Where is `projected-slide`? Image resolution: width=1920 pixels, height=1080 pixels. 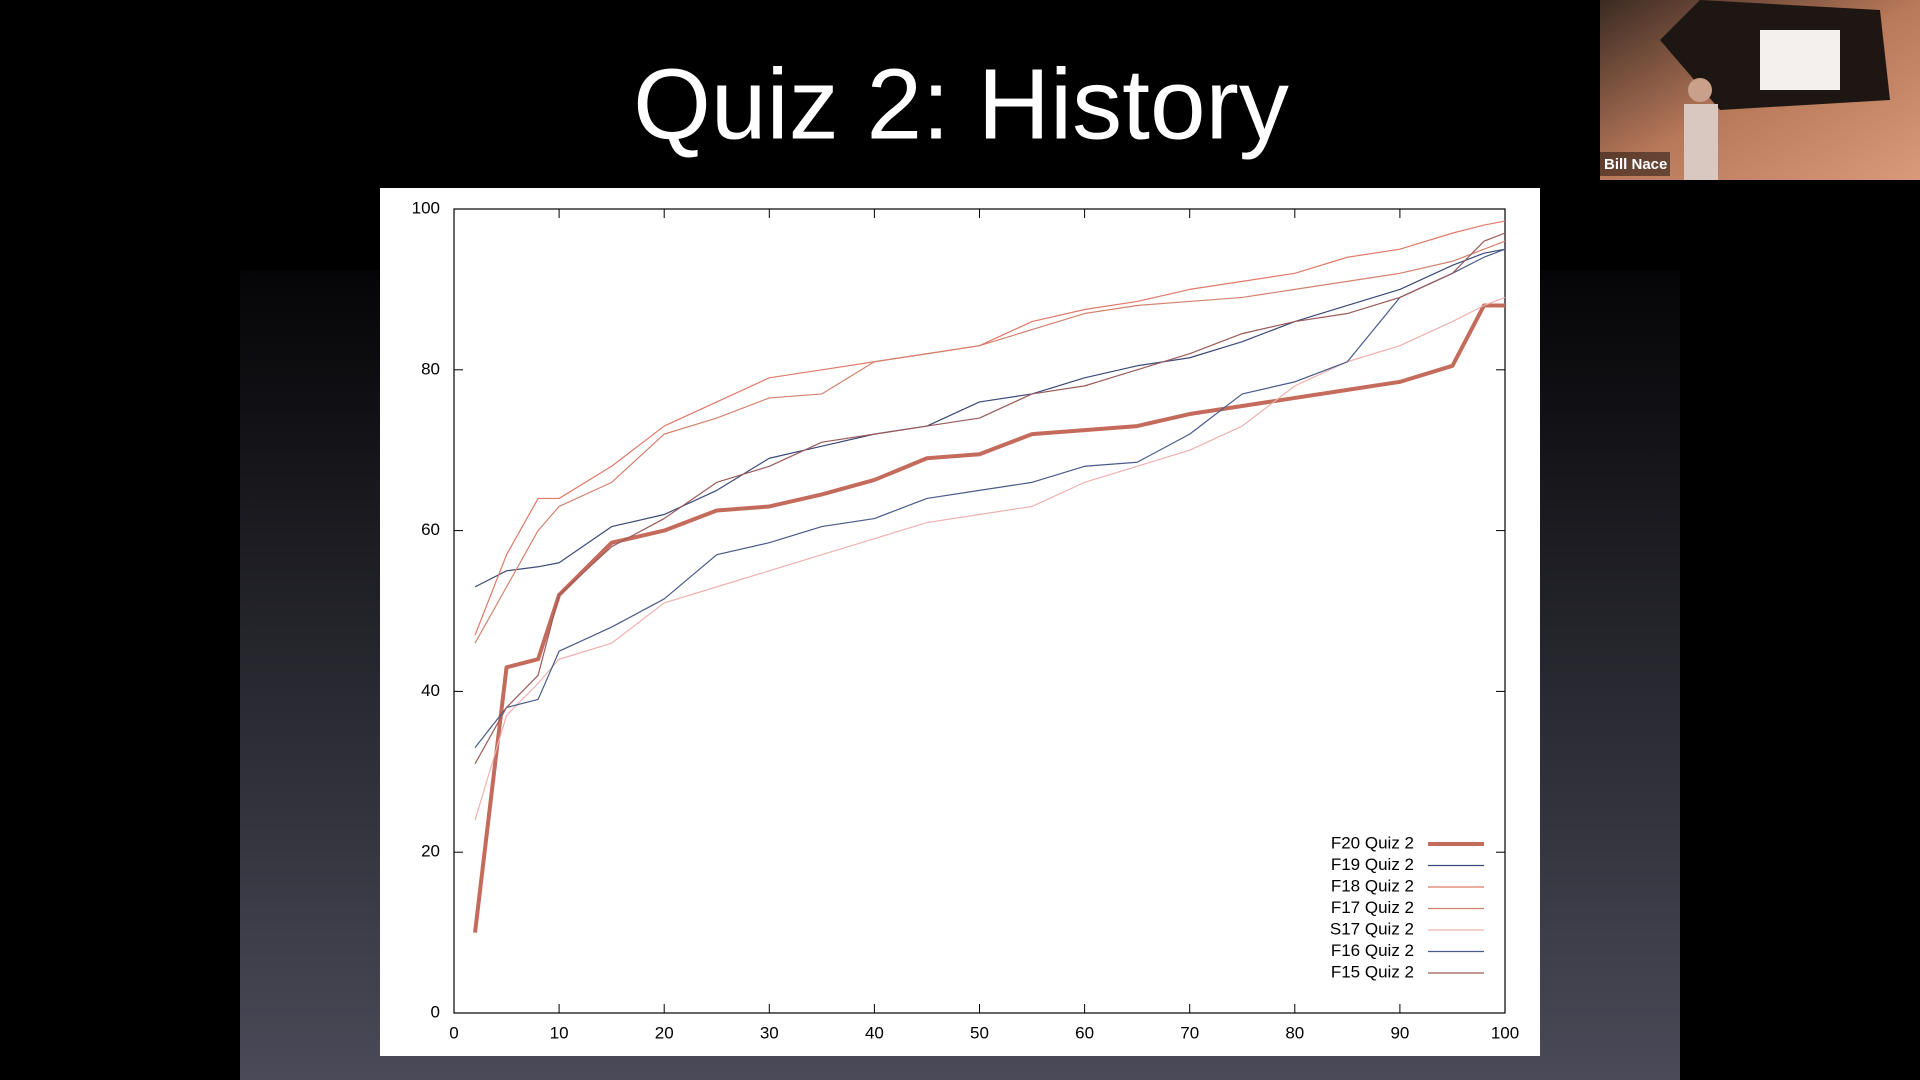
projected-slide is located at coordinates (1800, 60).